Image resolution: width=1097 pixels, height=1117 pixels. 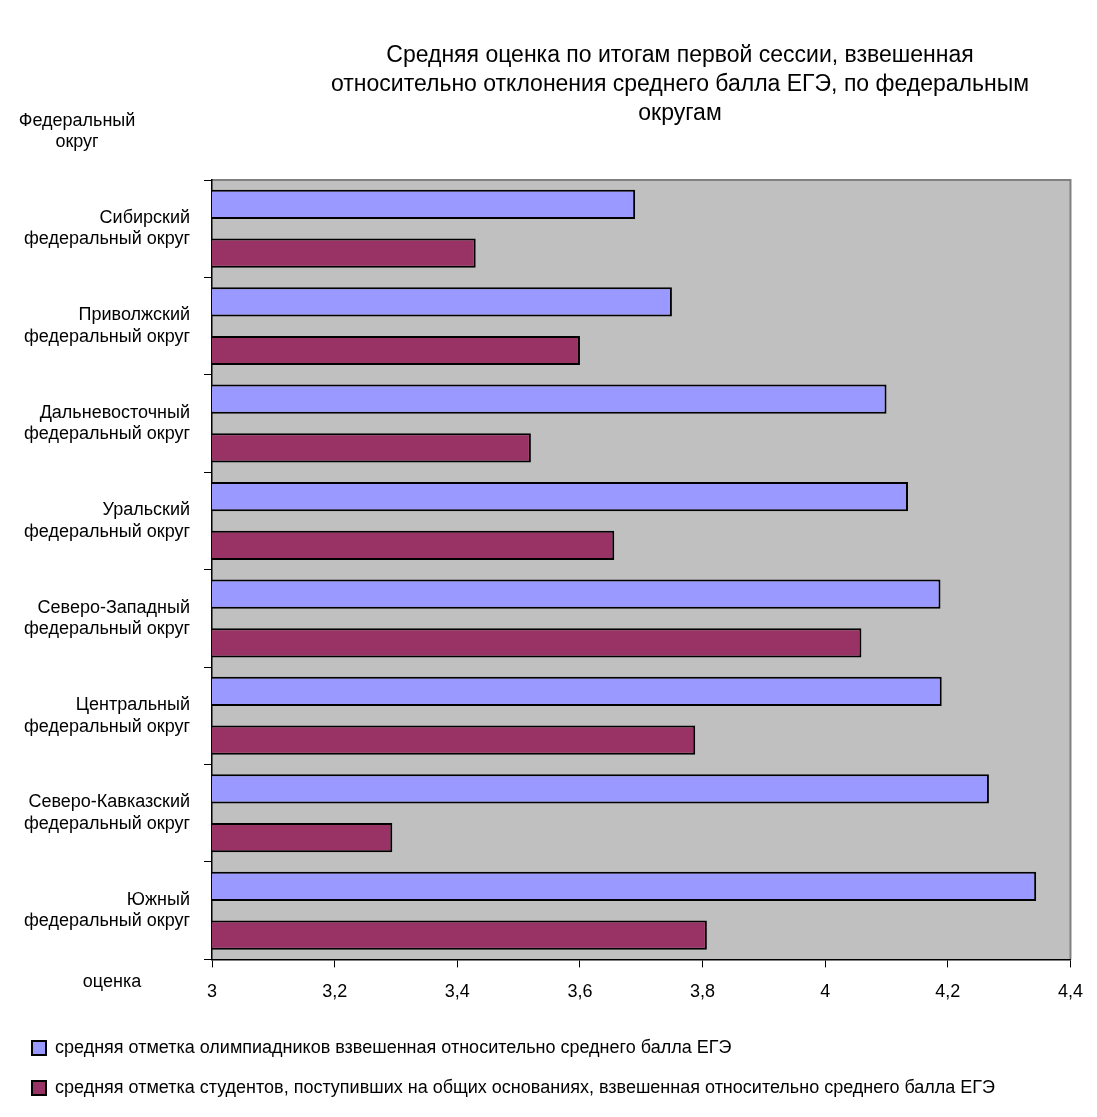 I want to click on y-tick-label: Северо-Западный федеральный округ, so click(x=107, y=617).